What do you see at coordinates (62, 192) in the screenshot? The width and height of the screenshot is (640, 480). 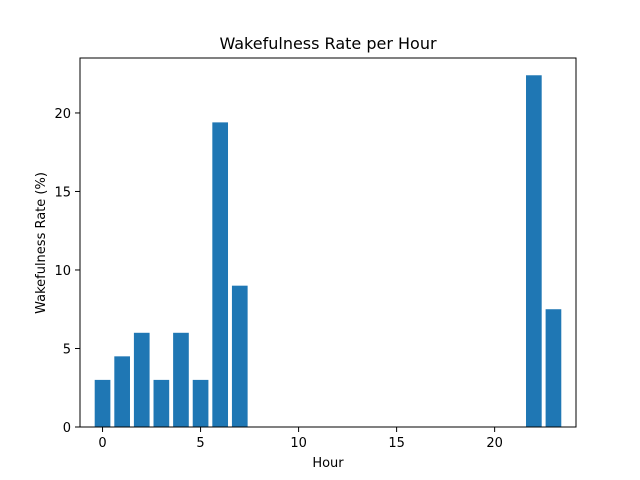 I see `y-tick-label: 15` at bounding box center [62, 192].